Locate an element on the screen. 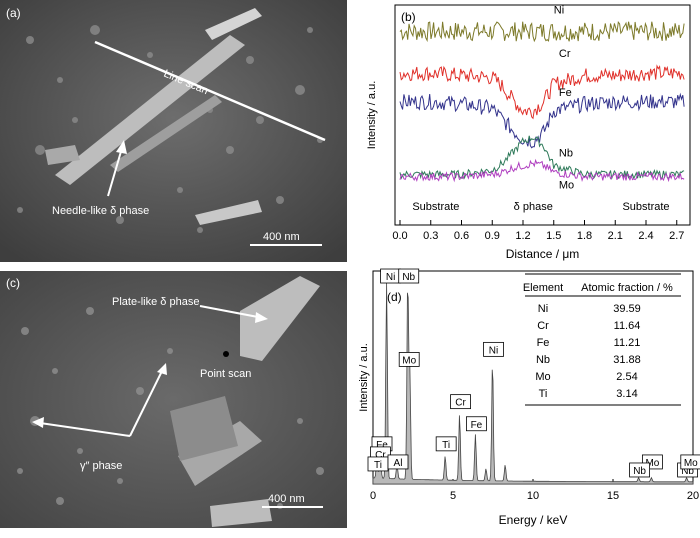  y-axis-label-d: Intensity / a.u. is located at coordinates (364, 377).